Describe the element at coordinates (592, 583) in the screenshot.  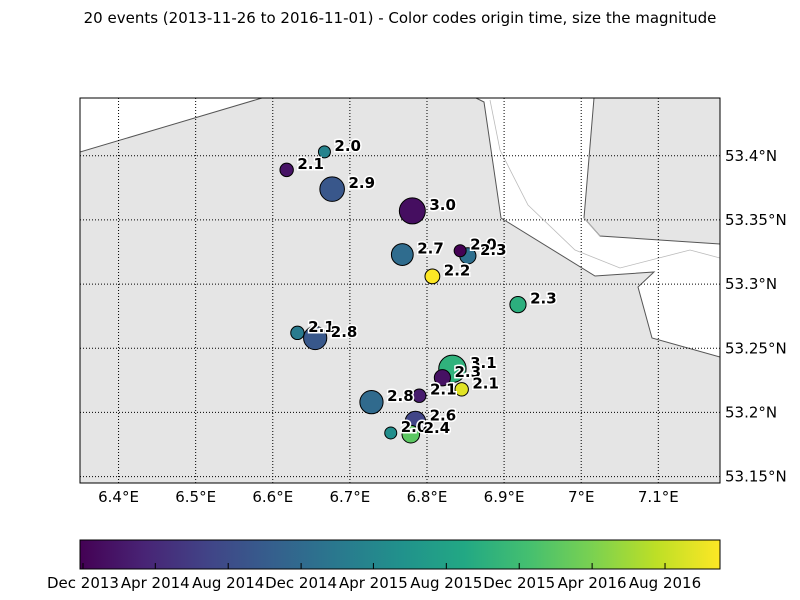
I see `colorbar-tick-label: Apr 2016` at that location.